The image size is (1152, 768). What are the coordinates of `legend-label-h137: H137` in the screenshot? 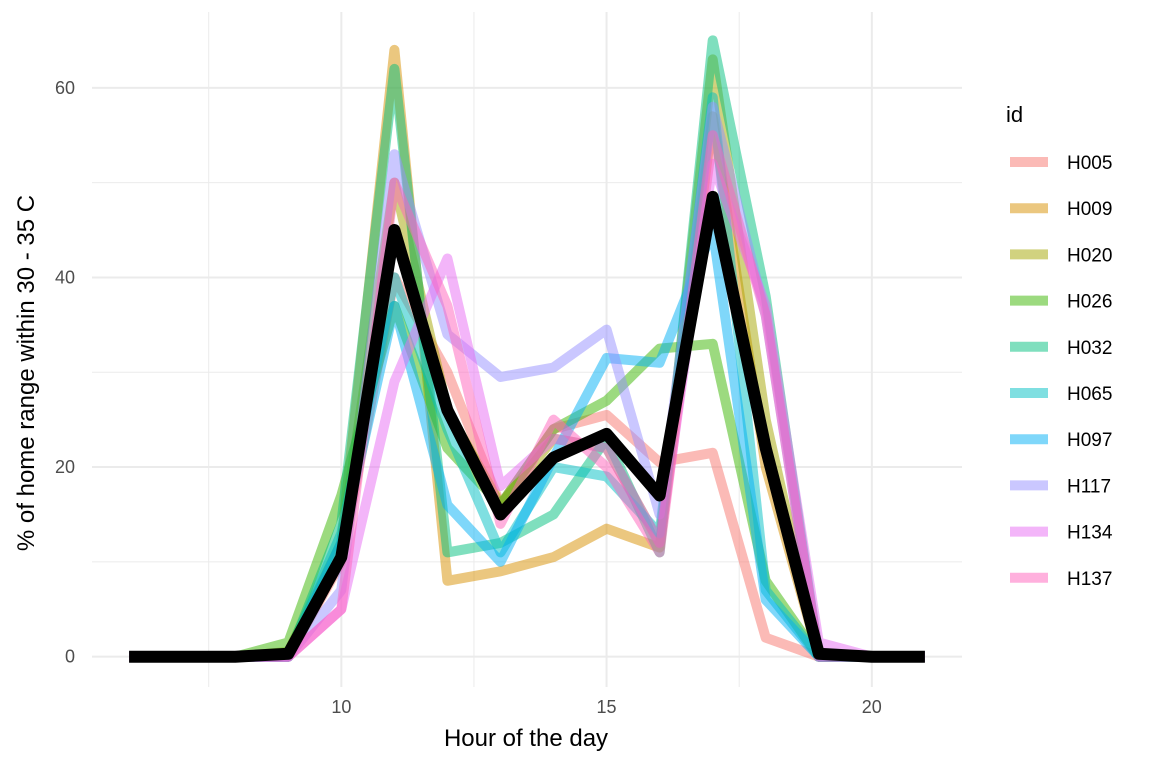 It's located at (1089, 579).